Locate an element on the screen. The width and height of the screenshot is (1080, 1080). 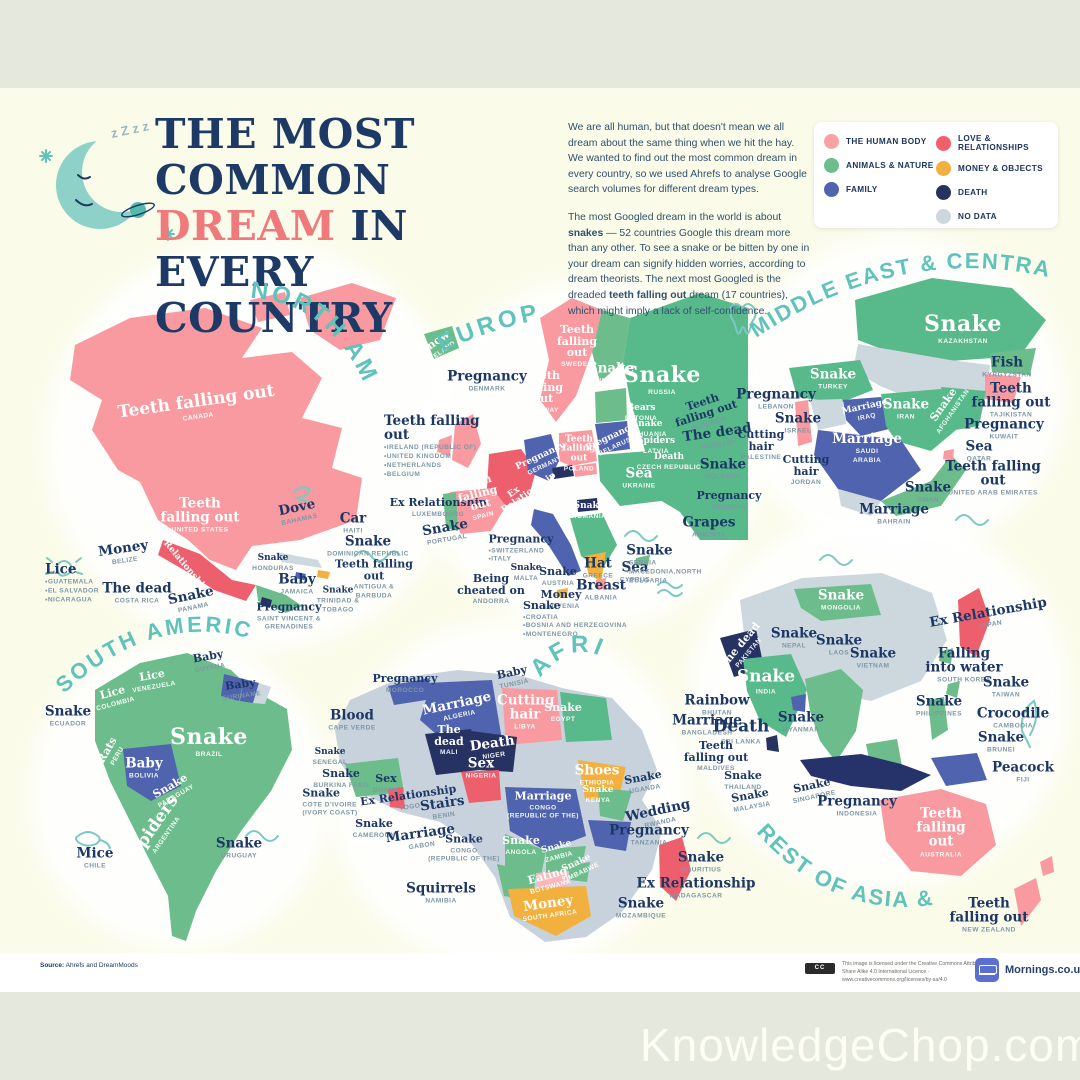
country-name: SLOVENIA is located at coordinates (561, 606).